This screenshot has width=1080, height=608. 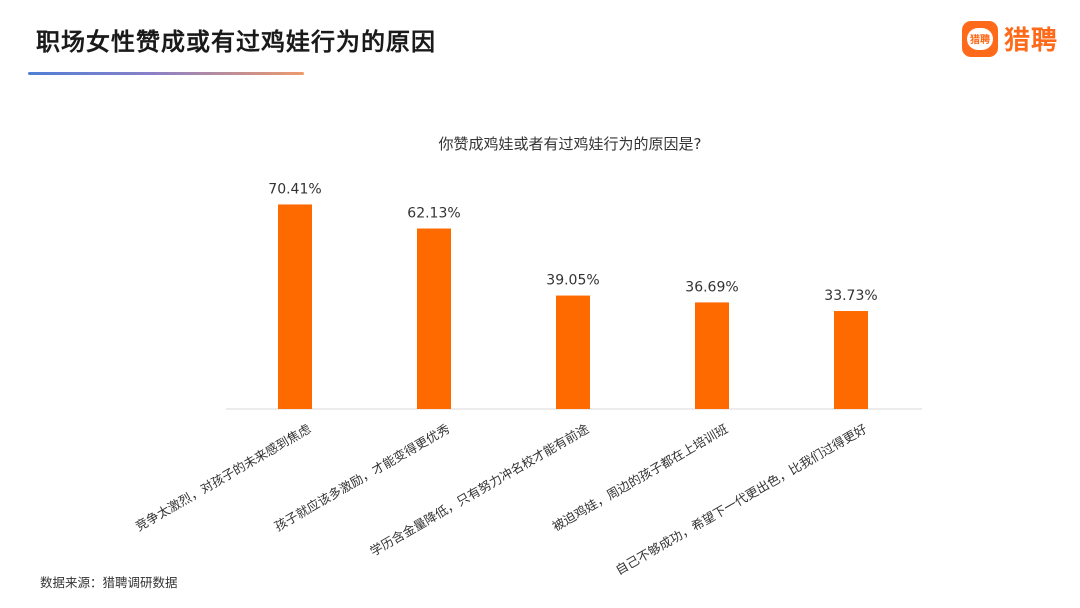 What do you see at coordinates (109, 582) in the screenshot?
I see `source-note: 数据来源：猎聘调研数据` at bounding box center [109, 582].